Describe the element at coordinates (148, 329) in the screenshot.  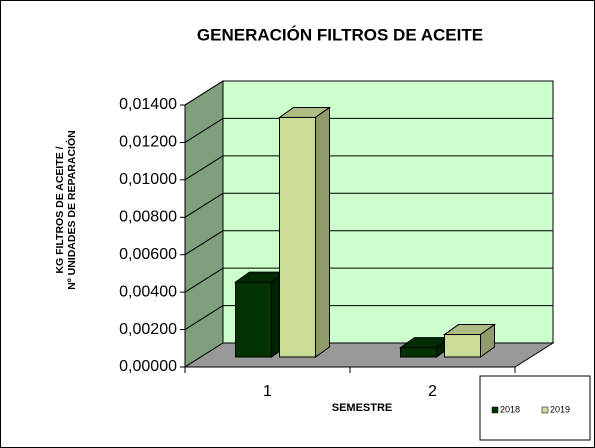
I see `y-tick-label: 0,00200` at that location.